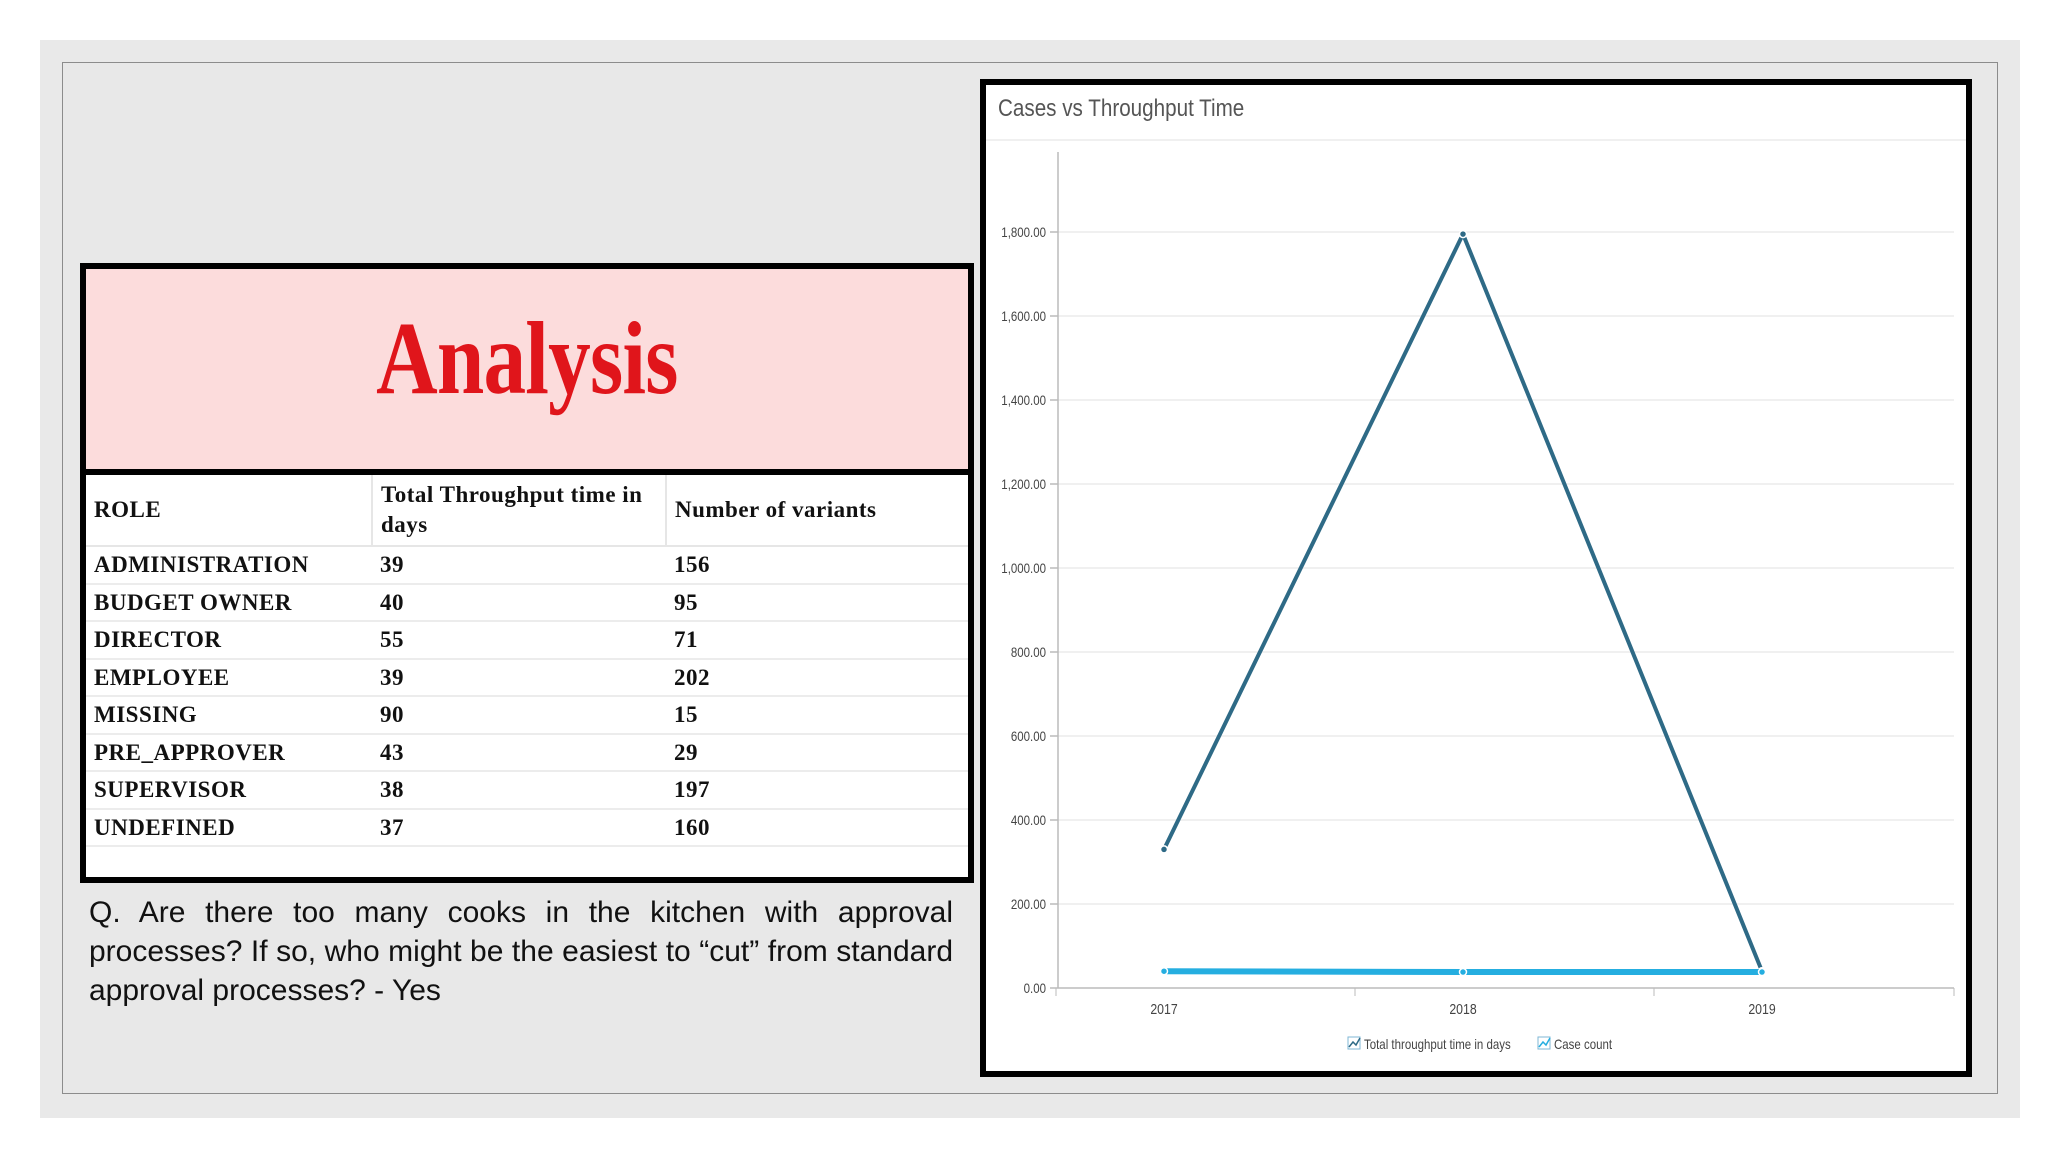 The height and width of the screenshot is (1152, 2048). What do you see at coordinates (1023, 484) in the screenshot?
I see `y-tick-label: 1,200.00` at bounding box center [1023, 484].